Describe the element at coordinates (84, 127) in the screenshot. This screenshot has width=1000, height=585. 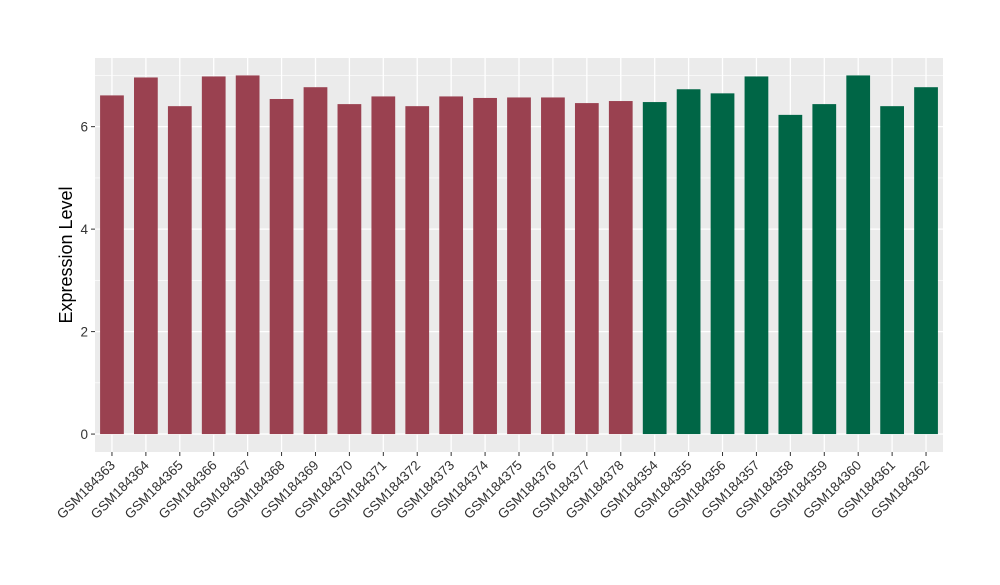
I see `y-tick-label: 6` at that location.